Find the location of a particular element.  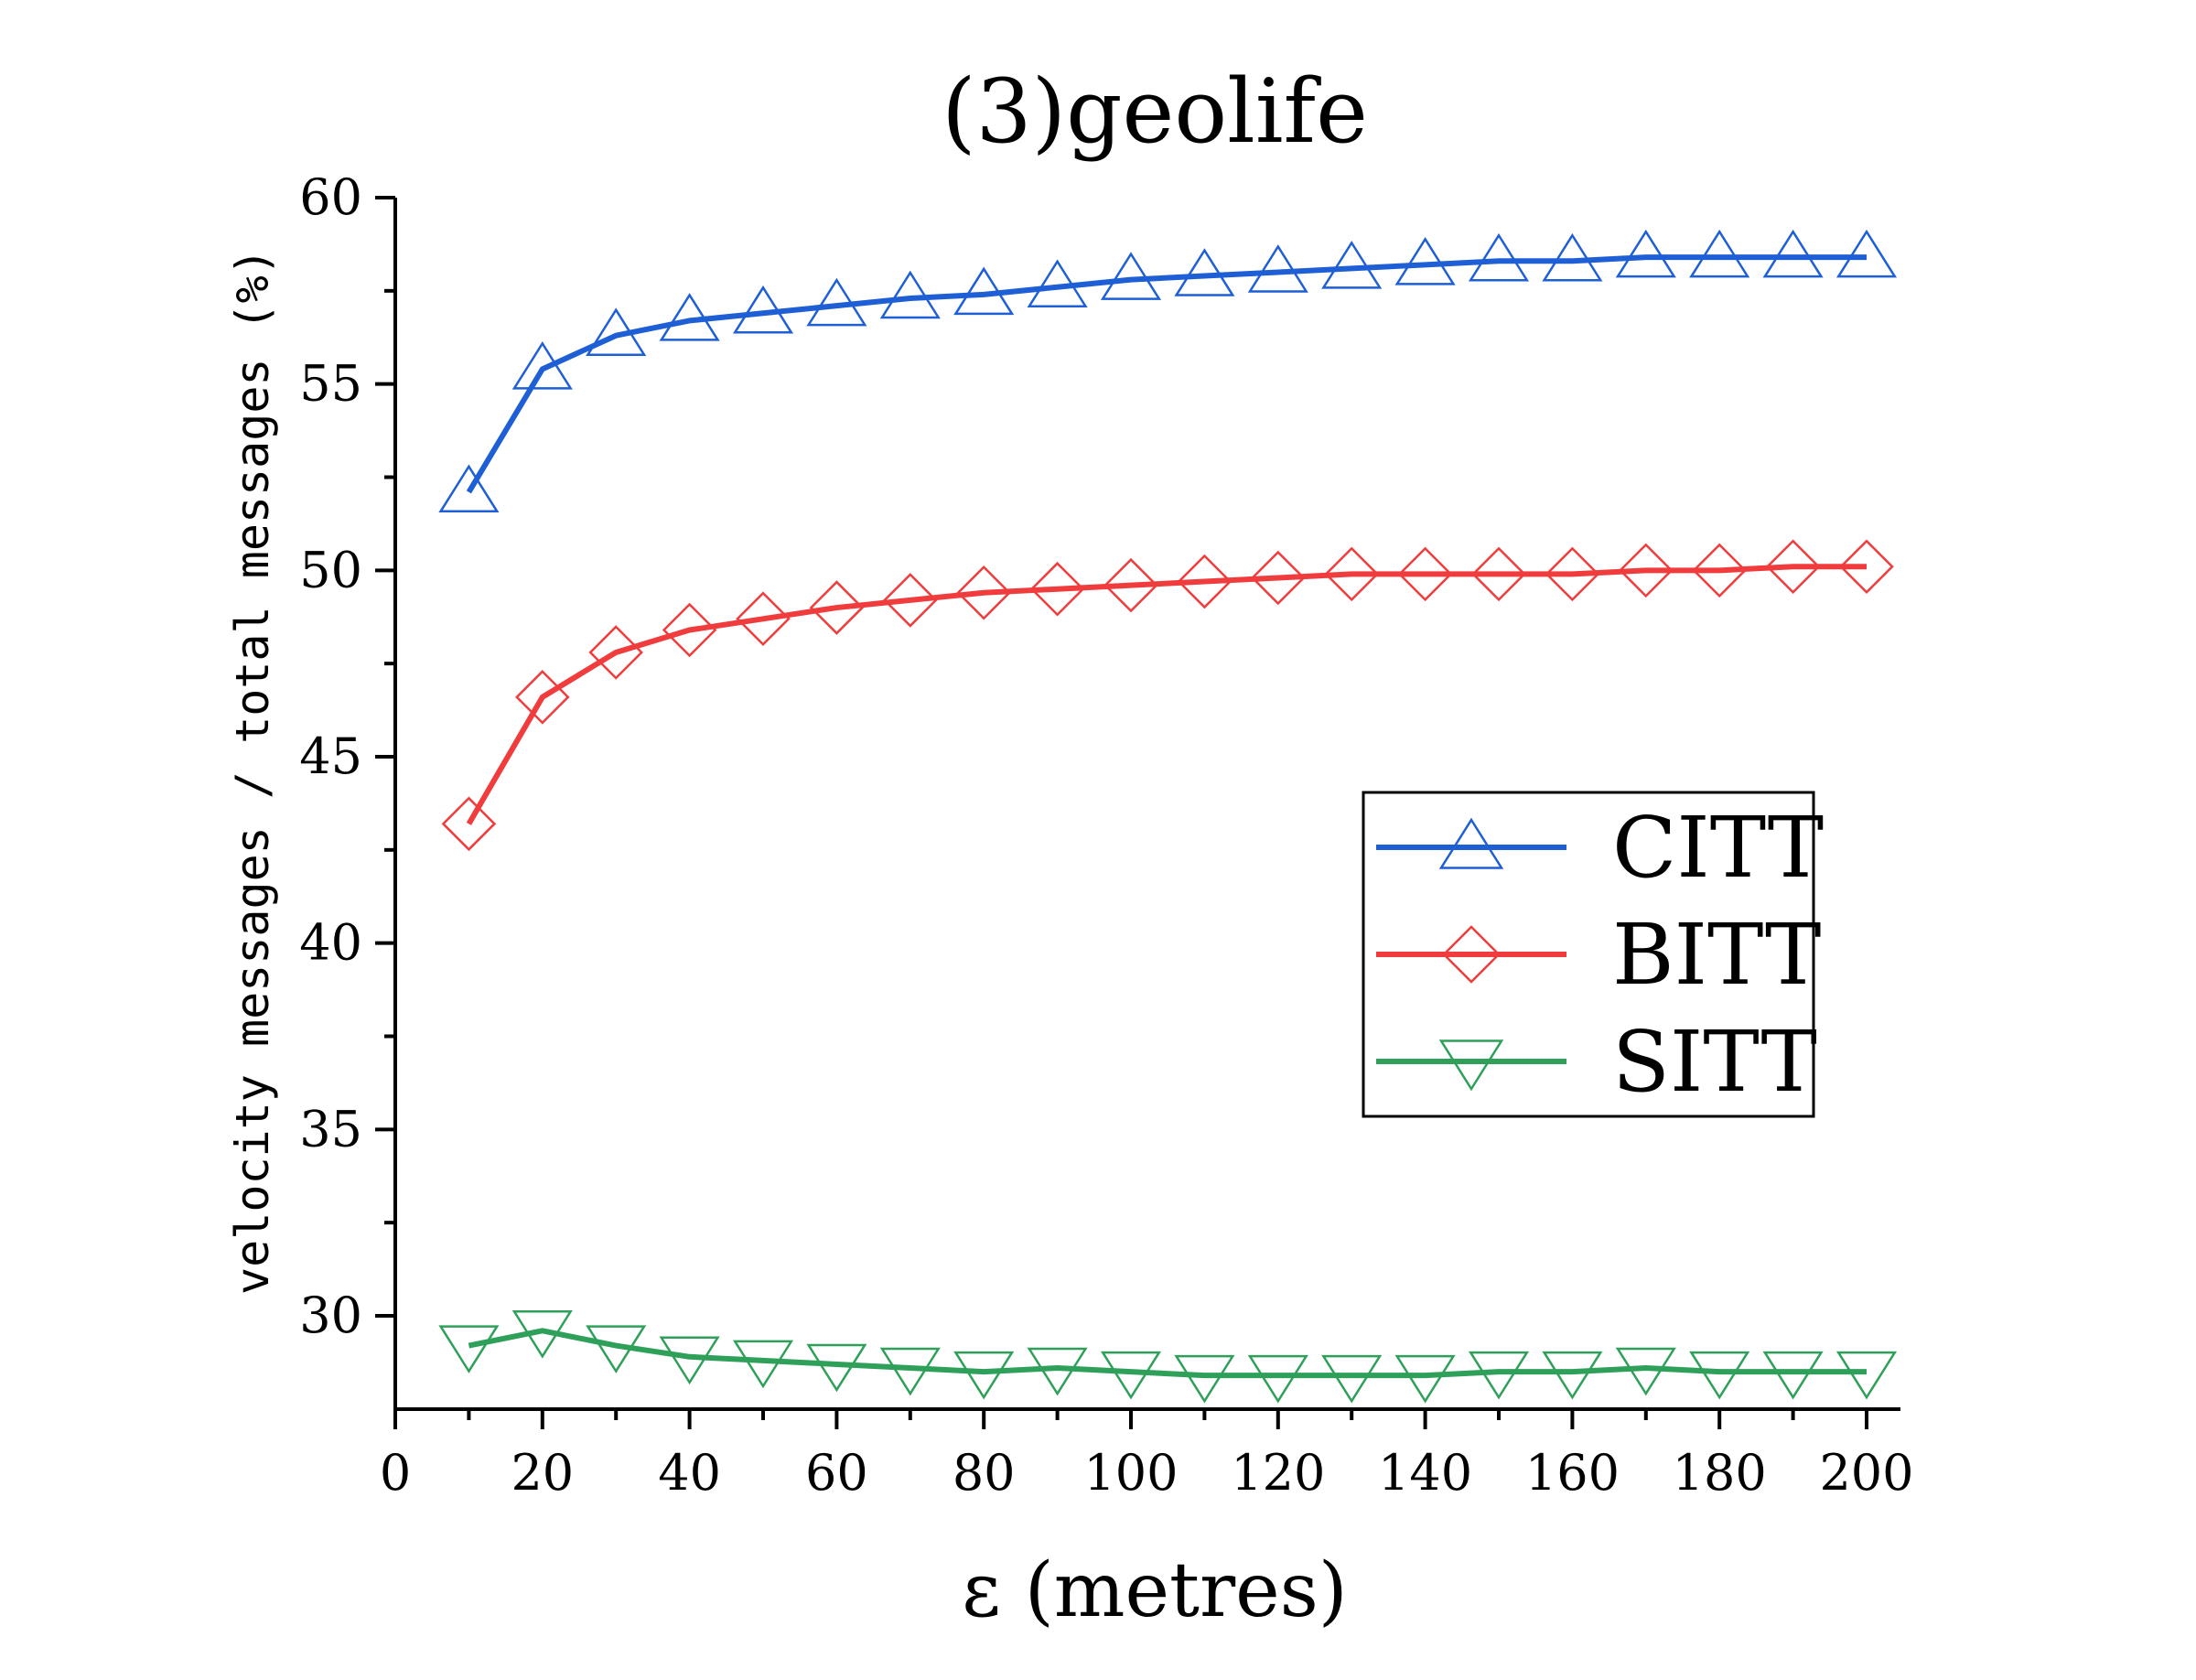

x-tick-label: 60 is located at coordinates (837, 1473).